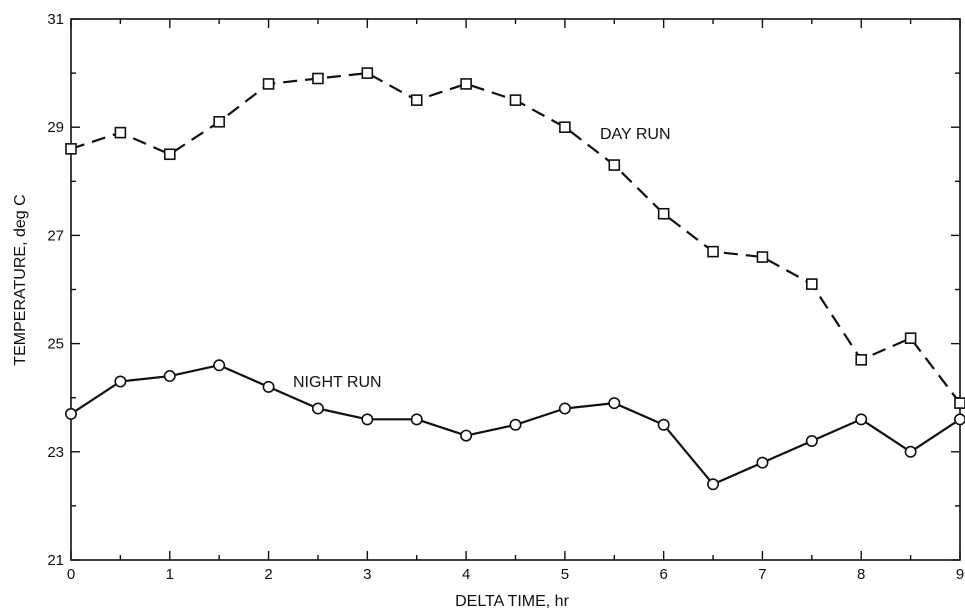  What do you see at coordinates (268, 574) in the screenshot?
I see `x-tick-label: 2` at bounding box center [268, 574].